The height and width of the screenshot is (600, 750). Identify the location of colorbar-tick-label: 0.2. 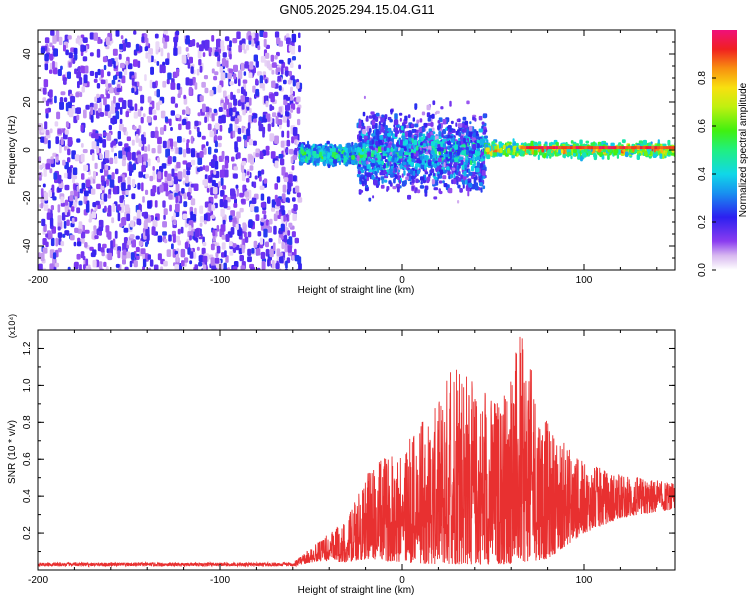
(702, 222).